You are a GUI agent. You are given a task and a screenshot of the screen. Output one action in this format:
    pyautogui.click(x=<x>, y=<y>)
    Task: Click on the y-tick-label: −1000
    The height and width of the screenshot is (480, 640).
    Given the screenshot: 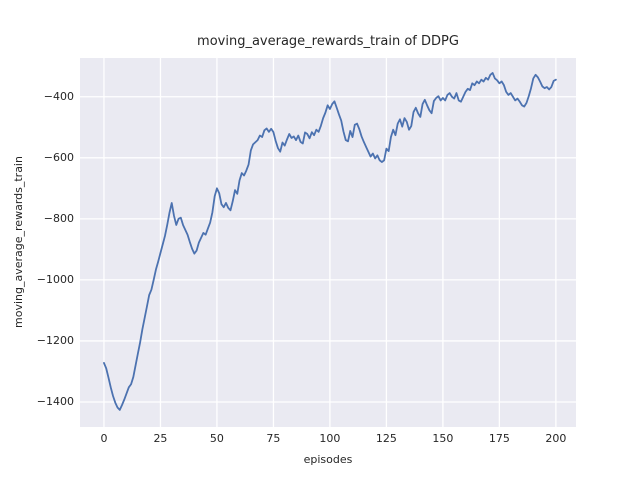 What is the action you would take?
    pyautogui.click(x=55, y=279)
    